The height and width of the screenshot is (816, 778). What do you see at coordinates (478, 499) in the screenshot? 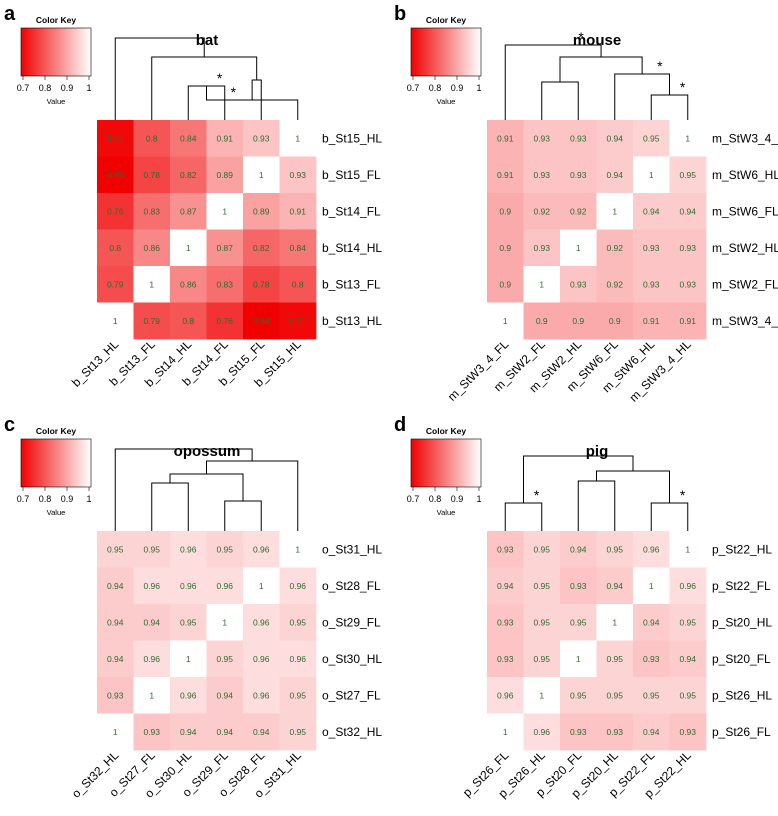
I see `color-key-tick-label: 1` at bounding box center [478, 499].